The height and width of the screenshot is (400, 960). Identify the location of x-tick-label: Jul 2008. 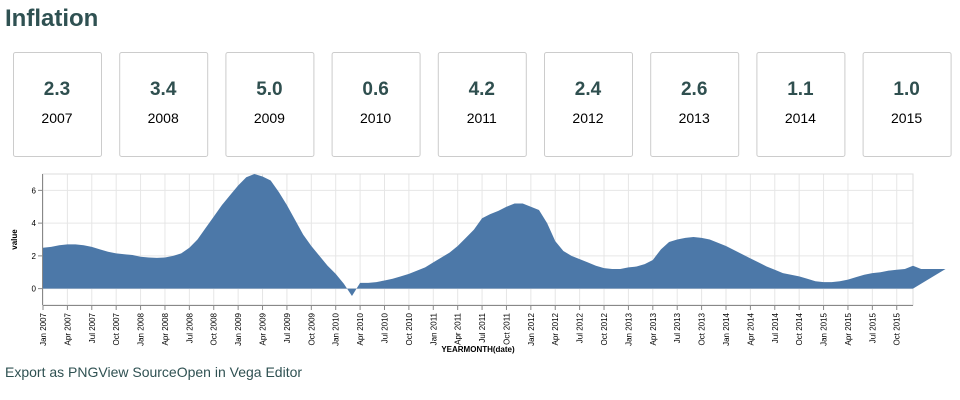
(189, 327).